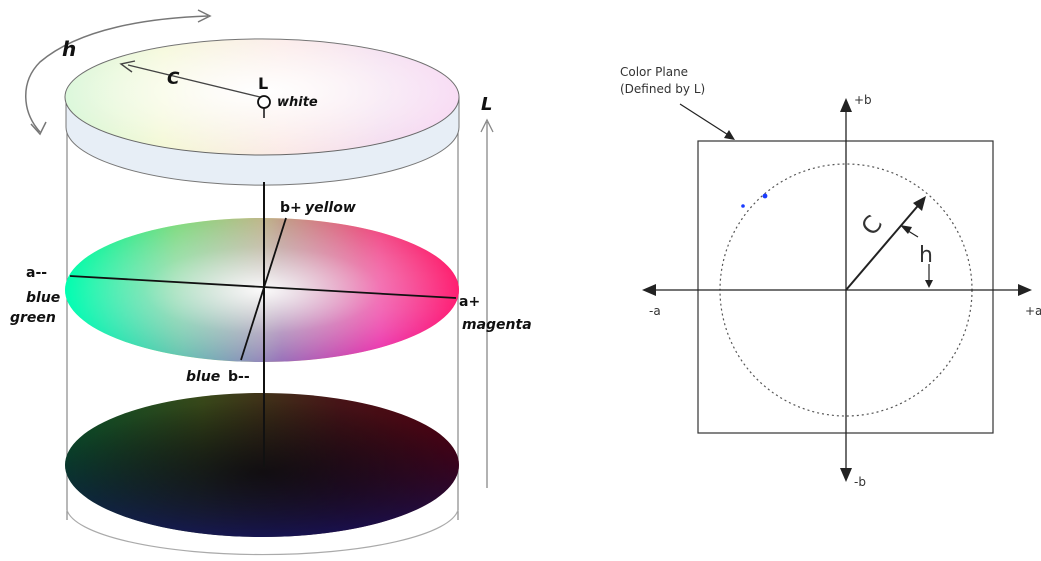 This screenshot has height=561, width=1041. Describe the element at coordinates (846, 475) in the screenshot. I see `b-axis-down-arrowhead-icon` at that location.